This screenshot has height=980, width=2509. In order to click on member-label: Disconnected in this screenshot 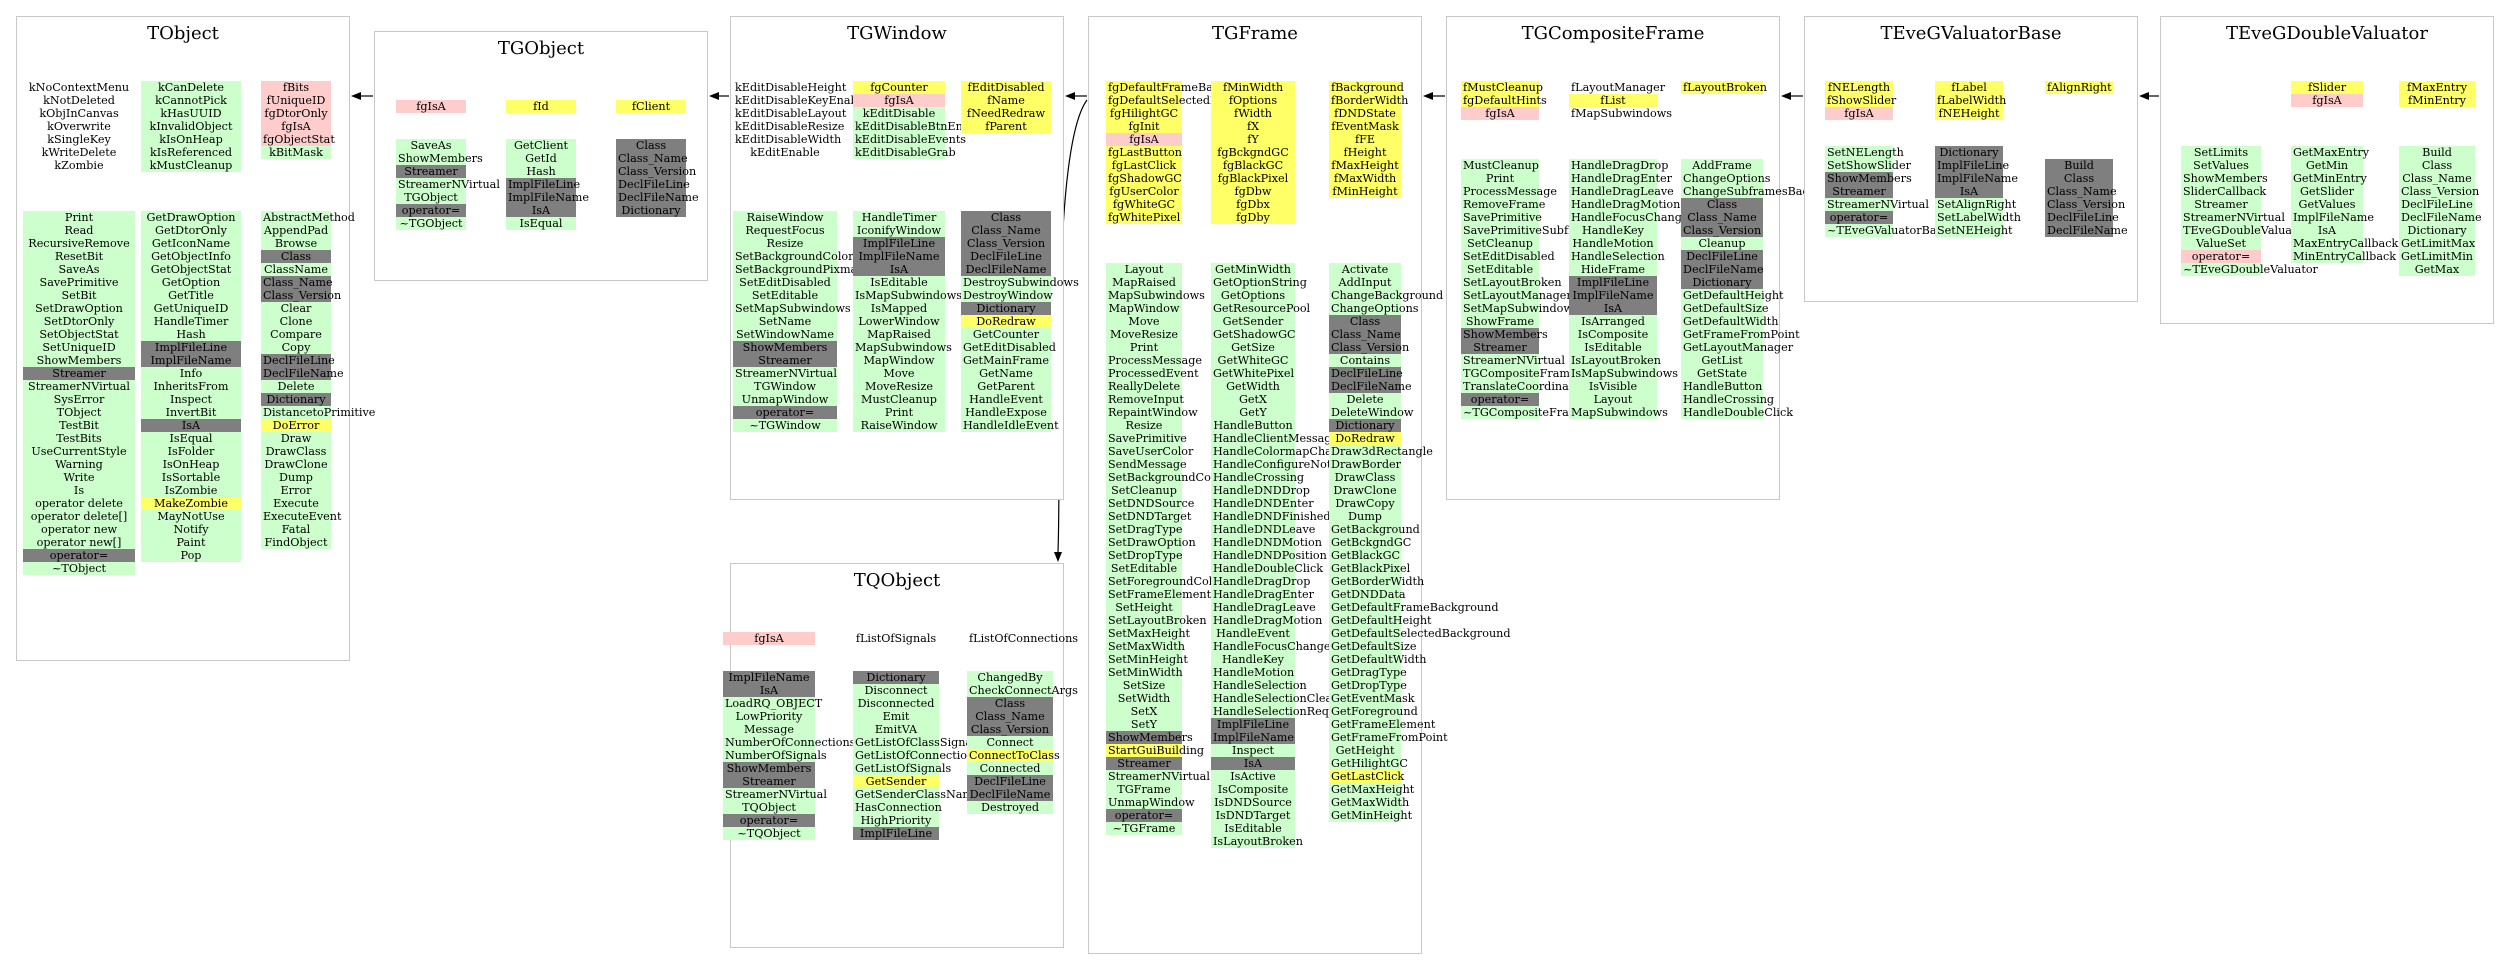, I will do `click(896, 703)`.